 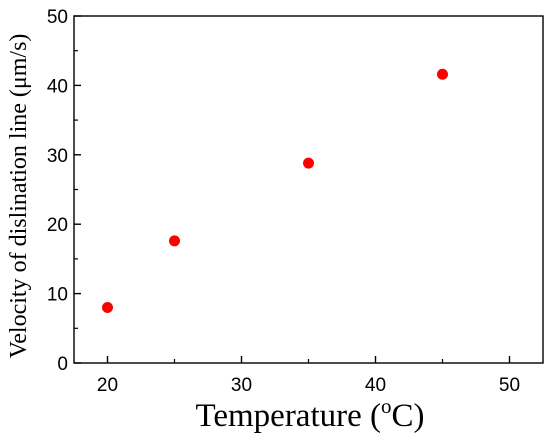 What do you see at coordinates (386, 406) in the screenshot?
I see `x-axis-title-superscript: o` at bounding box center [386, 406].